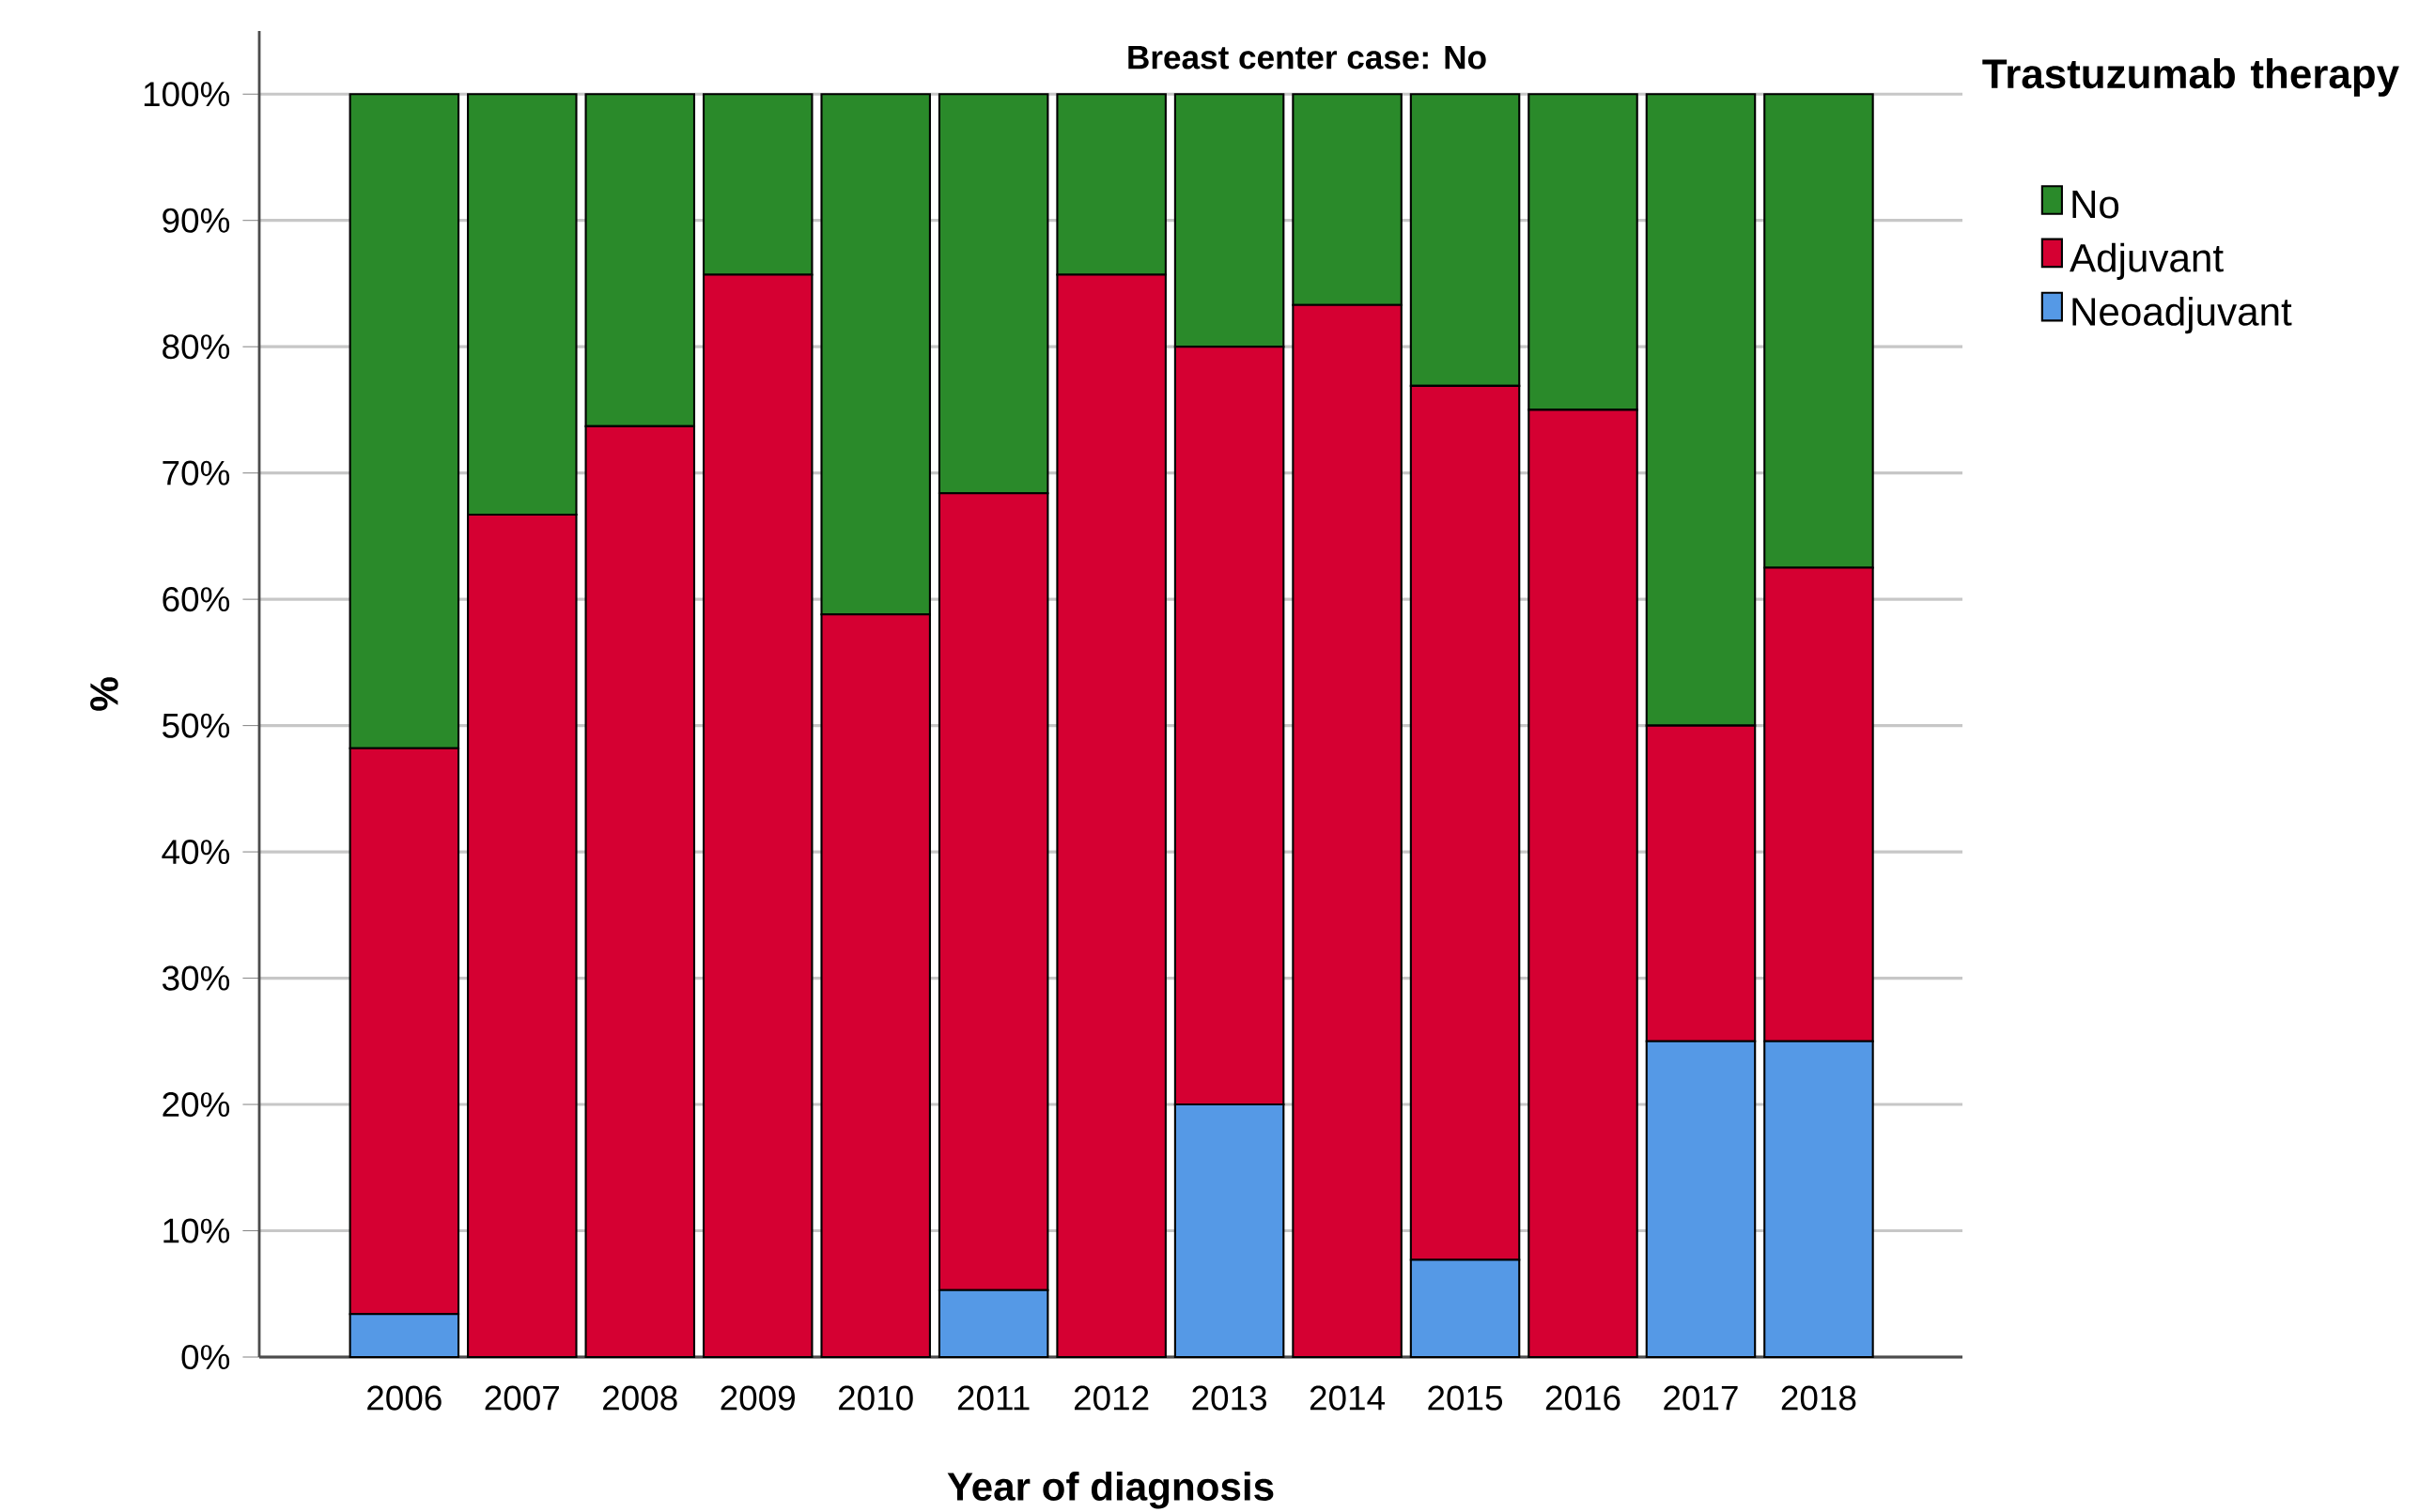 The width and height of the screenshot is (2419, 1512). I want to click on legend-label: No, so click(2096, 205).